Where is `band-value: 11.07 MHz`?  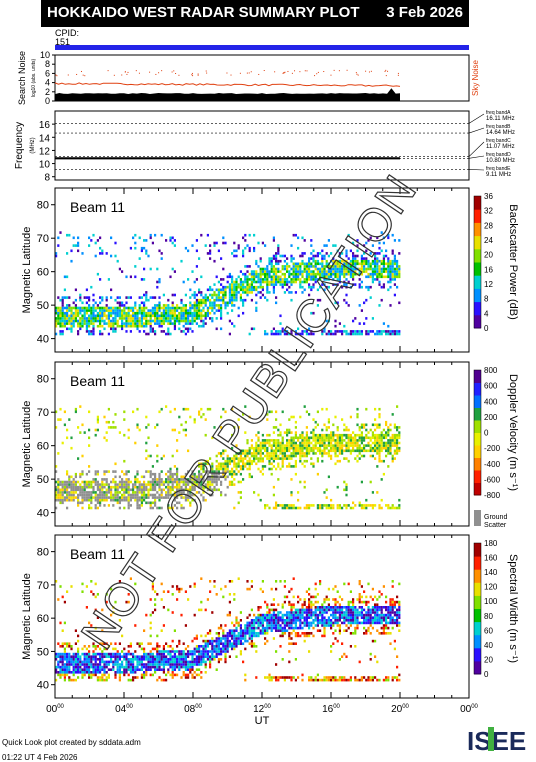
band-value: 11.07 MHz is located at coordinates (500, 147).